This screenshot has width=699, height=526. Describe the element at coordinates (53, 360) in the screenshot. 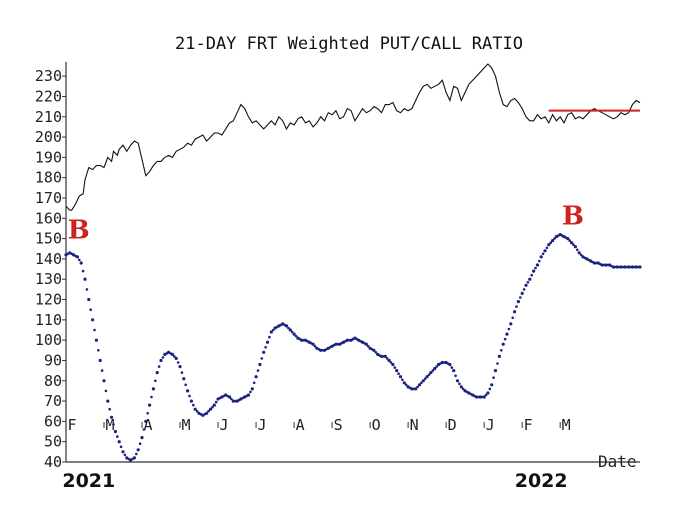

I see `y-tick-label: 90` at that location.